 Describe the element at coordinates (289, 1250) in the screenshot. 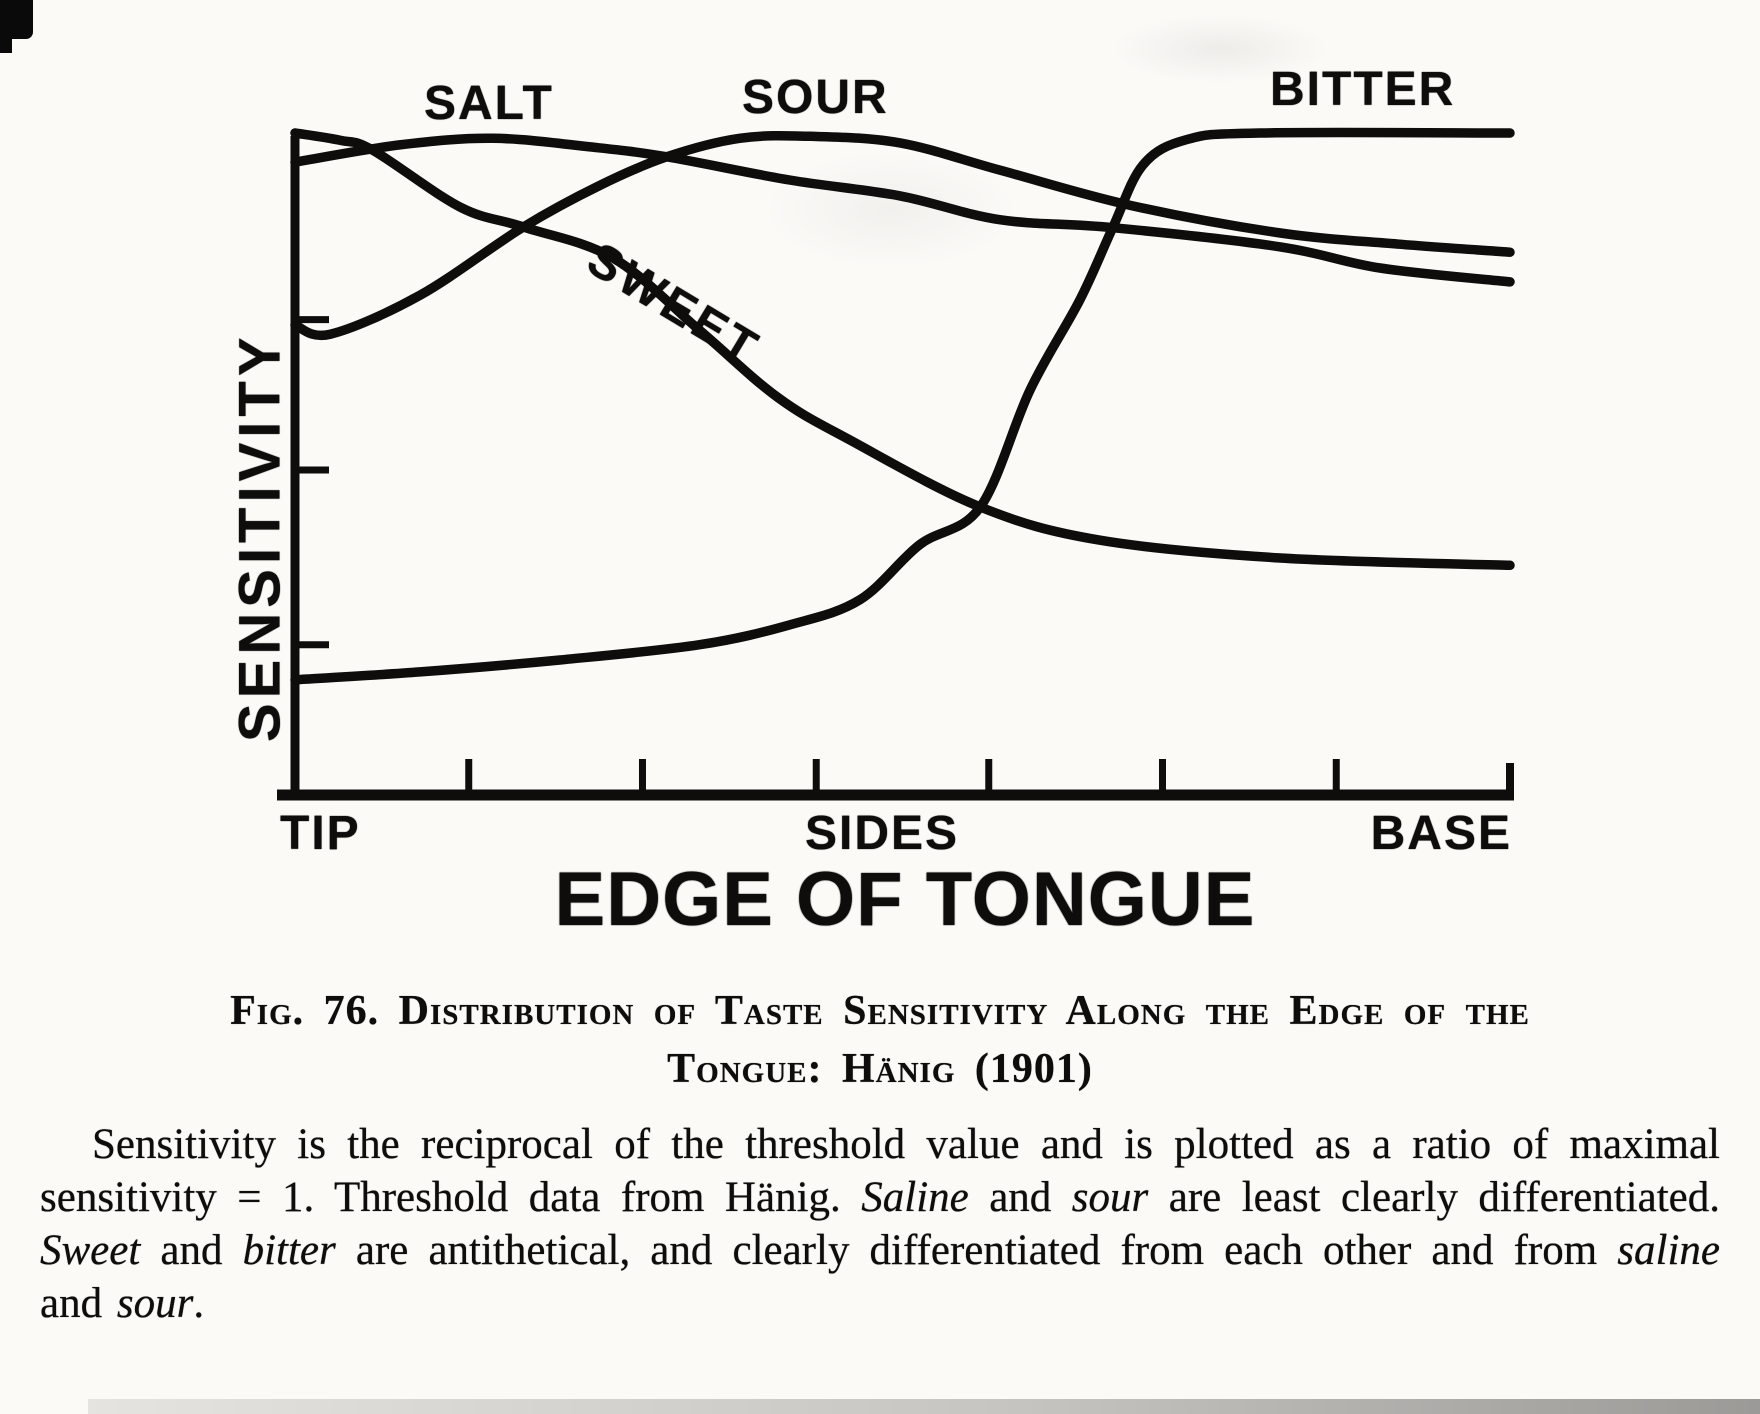

I see `description-segment: bitter` at that location.